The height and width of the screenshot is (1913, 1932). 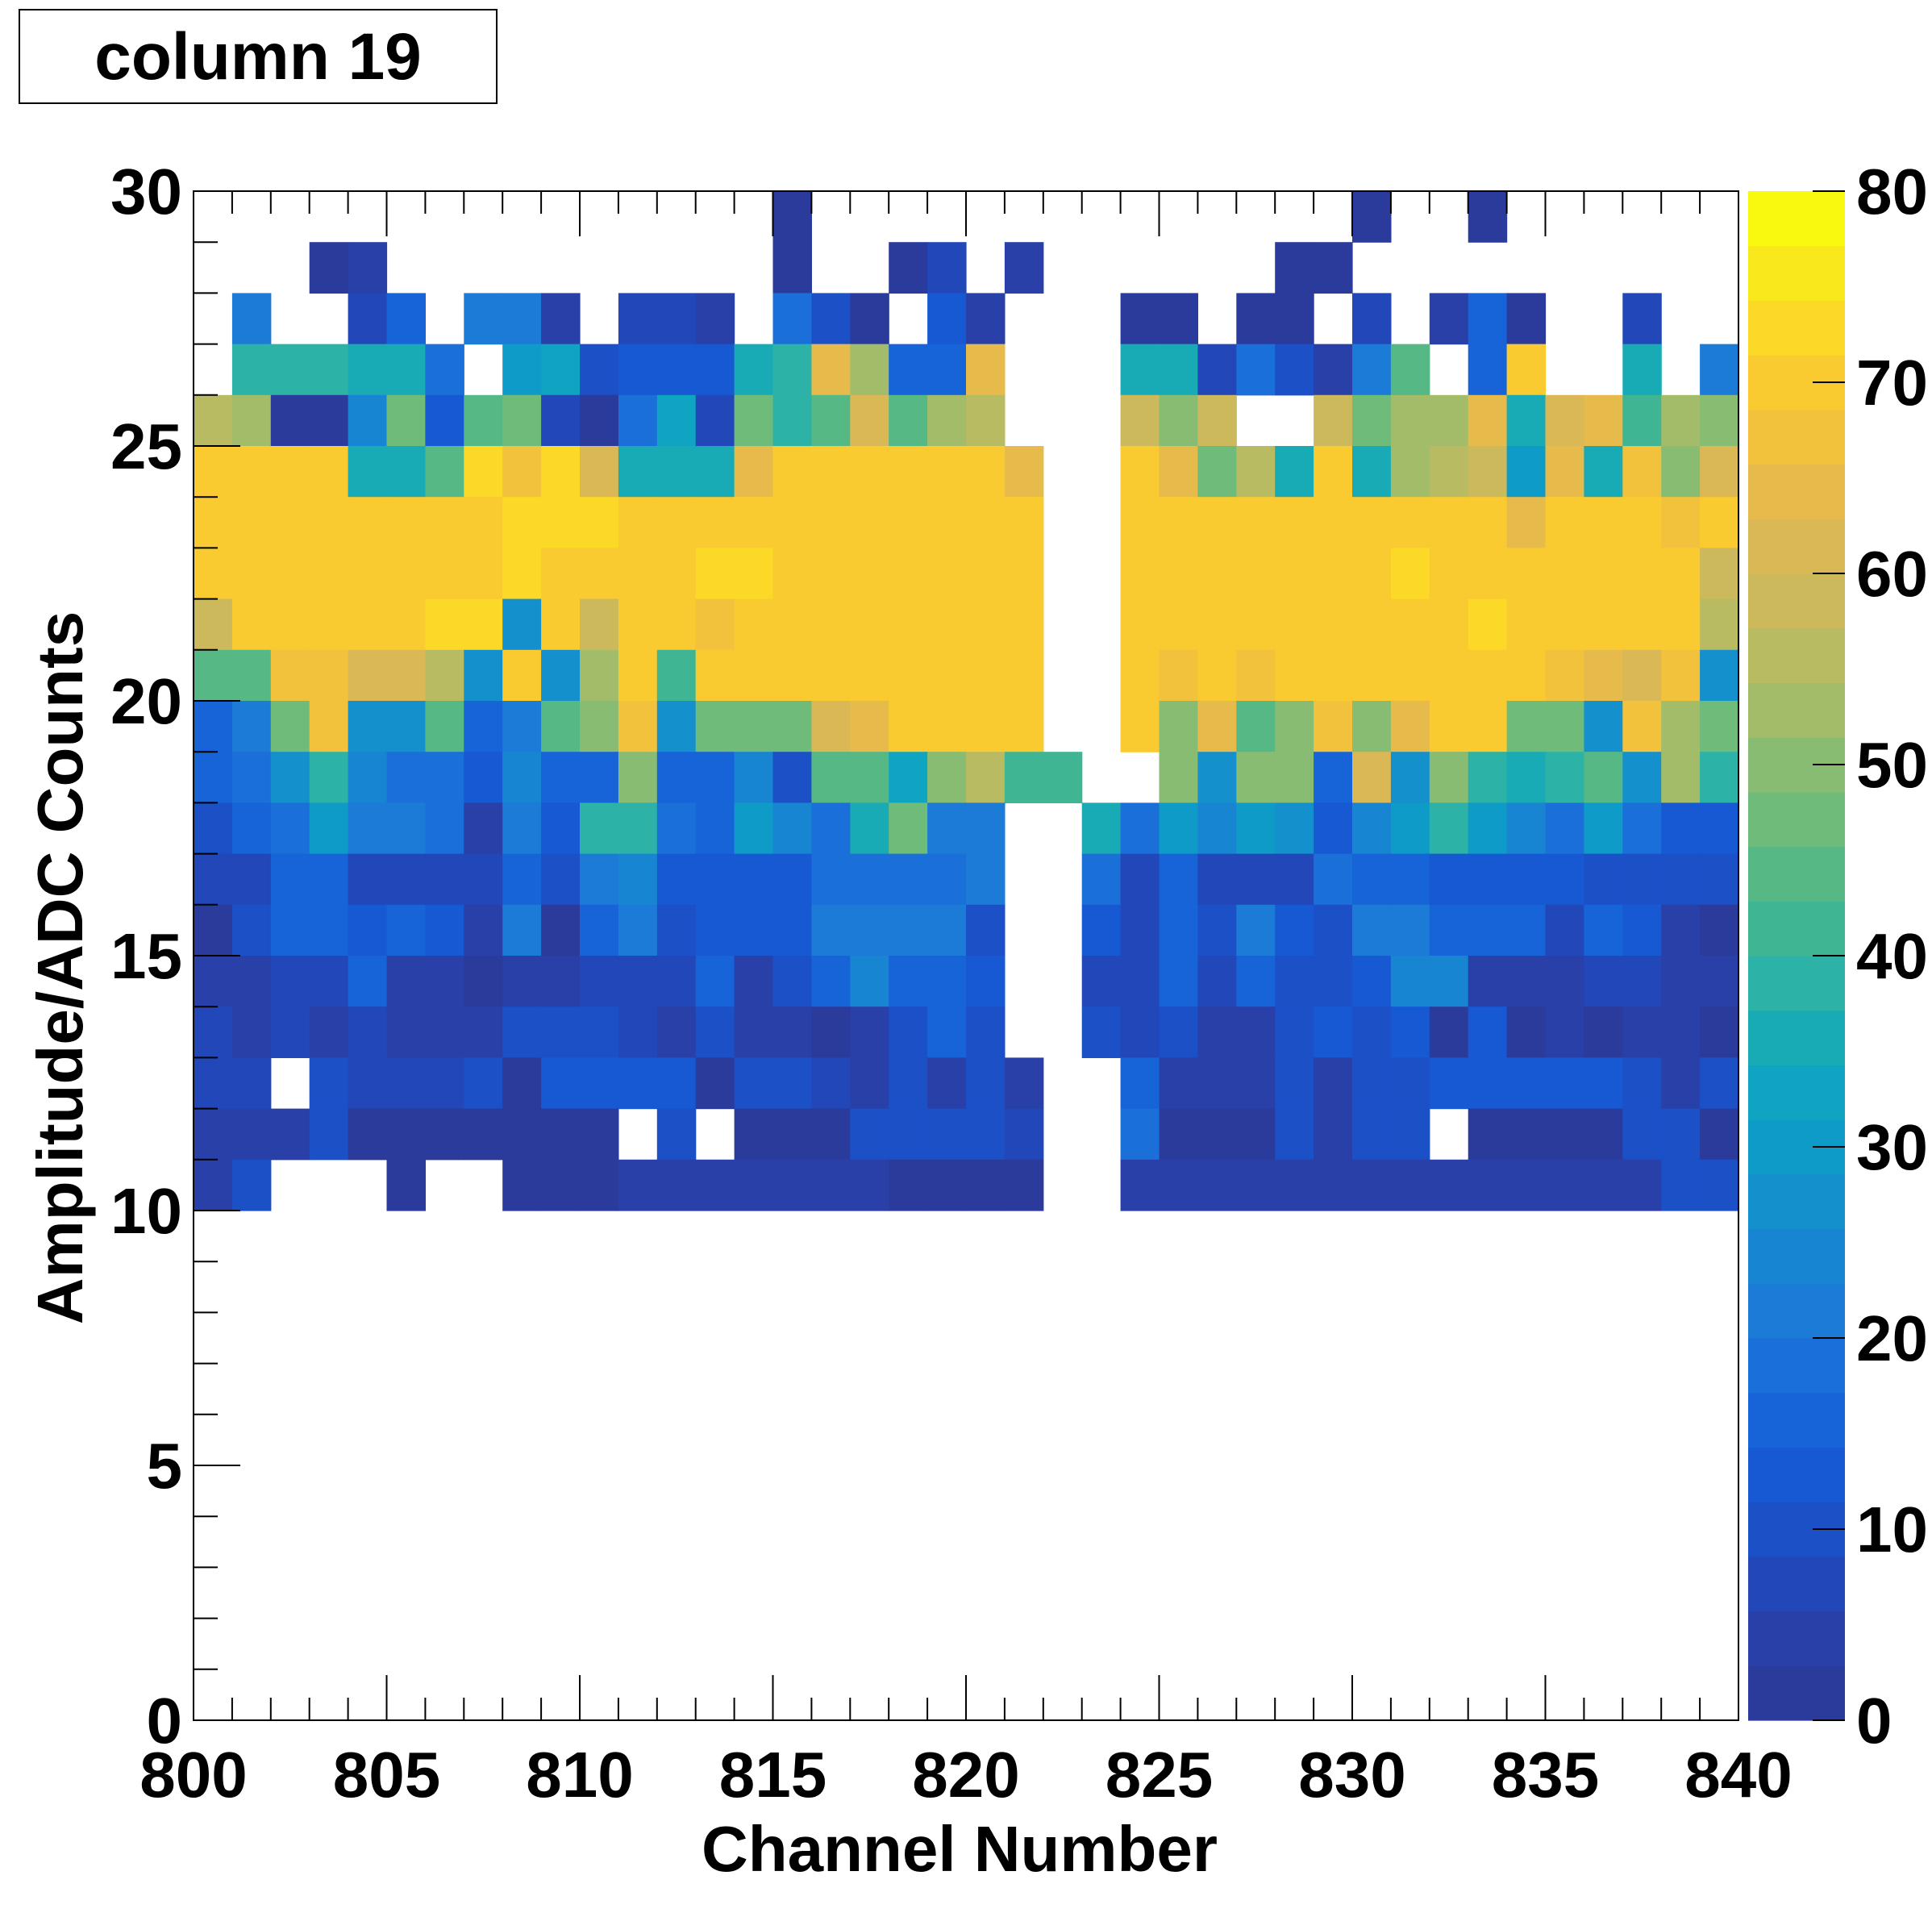 I want to click on color-scale-band, so click(x=1797, y=655).